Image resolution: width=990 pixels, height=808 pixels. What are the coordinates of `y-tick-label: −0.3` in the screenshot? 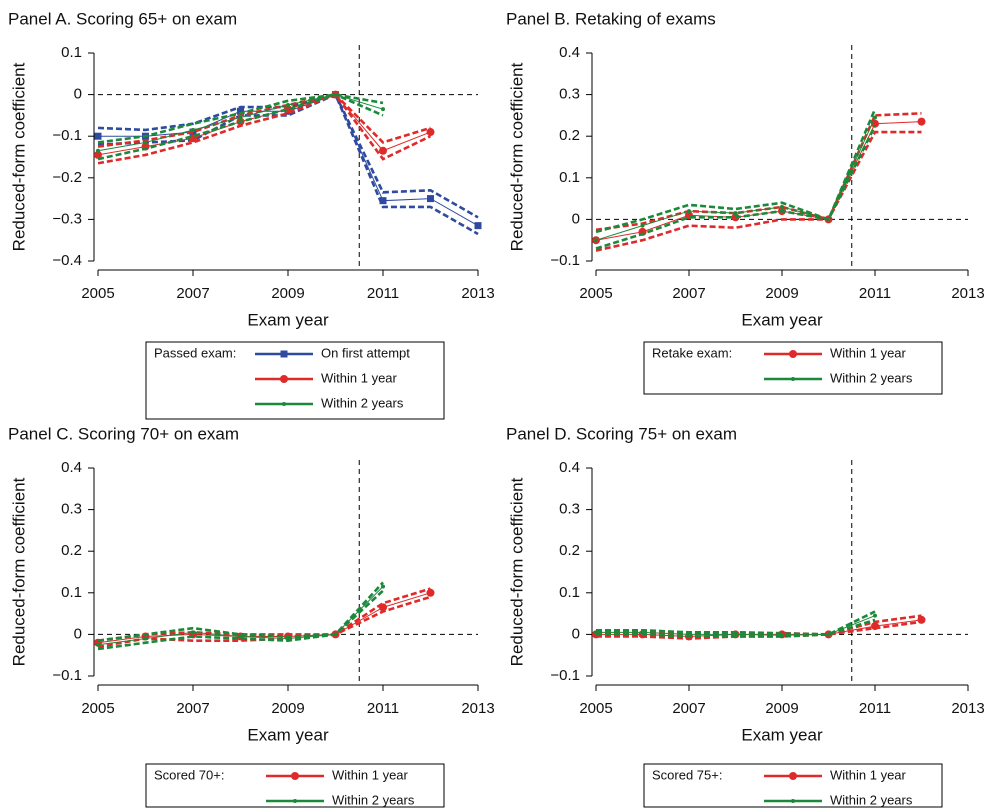 It's located at (67, 218).